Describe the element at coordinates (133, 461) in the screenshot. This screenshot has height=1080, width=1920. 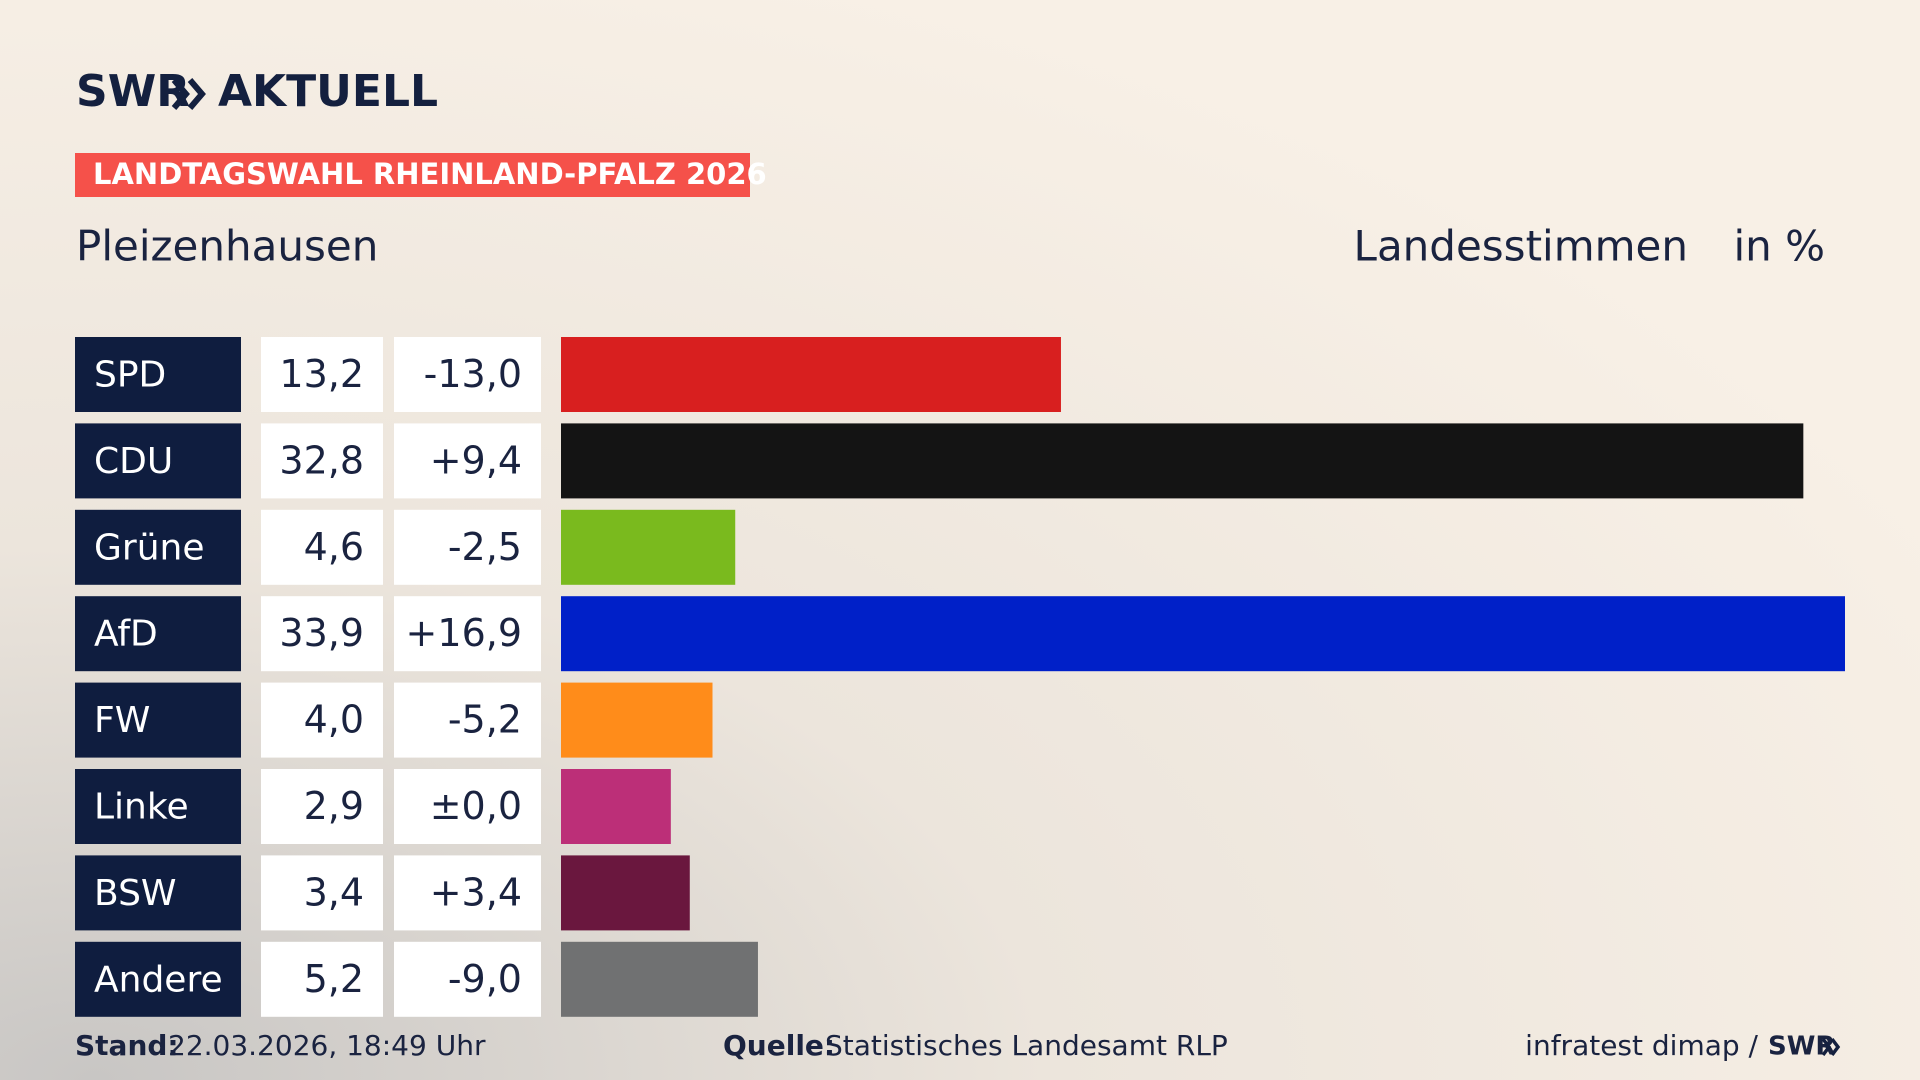
I see `party-label: CDU` at that location.